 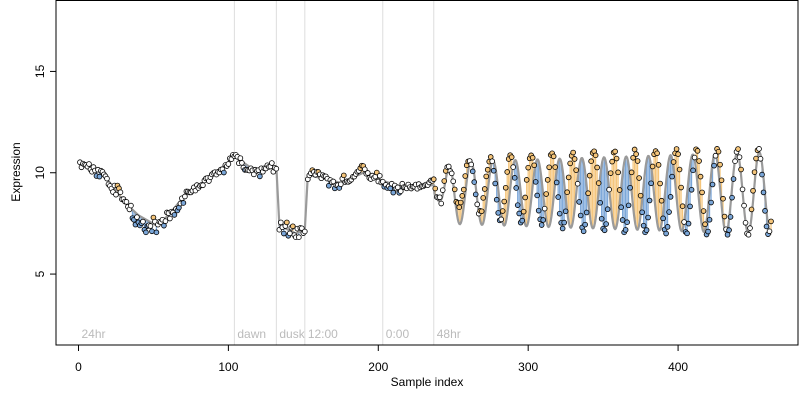 I want to click on time-marker-label: 48hr, so click(x=449, y=334).